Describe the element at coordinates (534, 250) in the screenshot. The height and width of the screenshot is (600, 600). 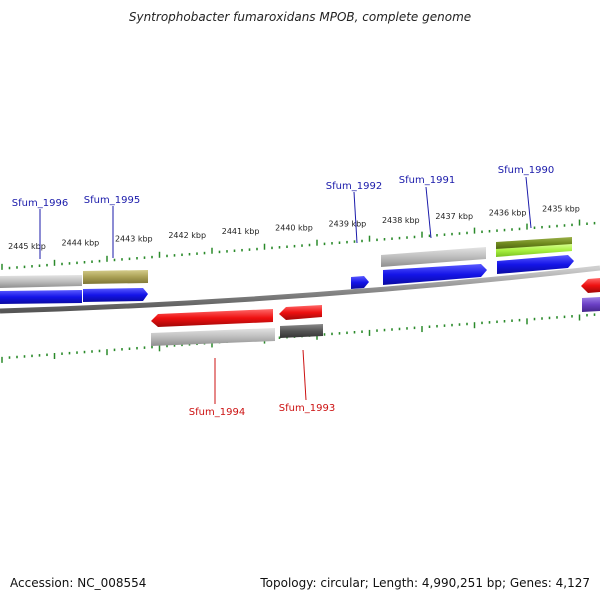
I see `feature-lime` at that location.